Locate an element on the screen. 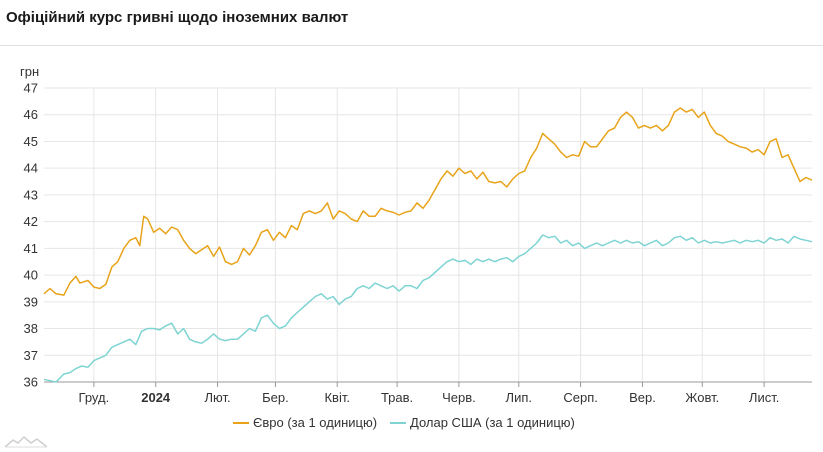  legend-item-1: Євро (за 1 одиницю) is located at coordinates (305, 422).